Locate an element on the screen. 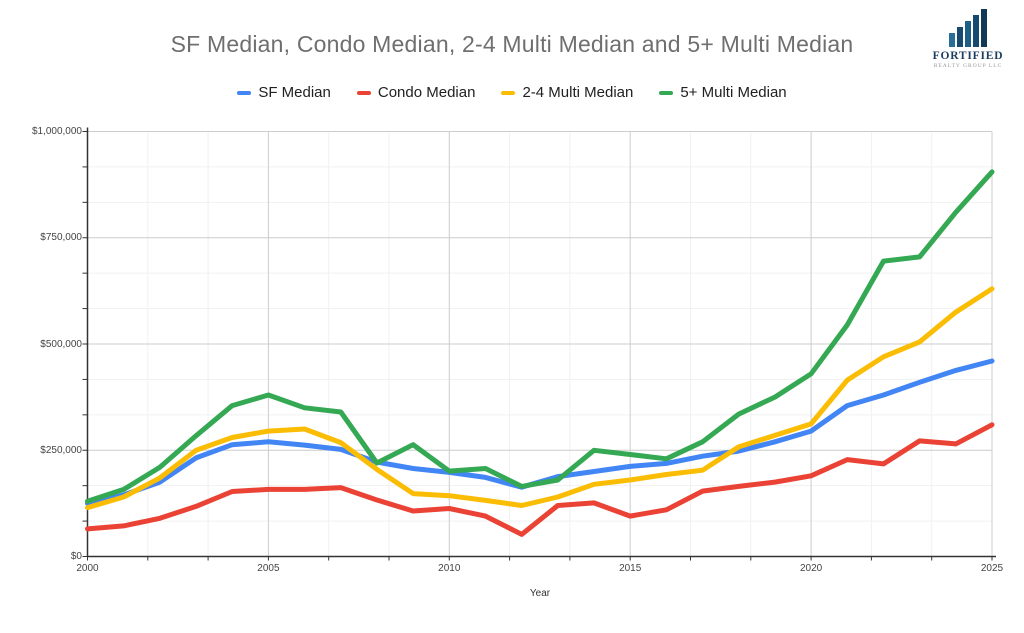  fortified-realty-logo: FORTIFIED REALTY GROUP LLC is located at coordinates (968, 39).